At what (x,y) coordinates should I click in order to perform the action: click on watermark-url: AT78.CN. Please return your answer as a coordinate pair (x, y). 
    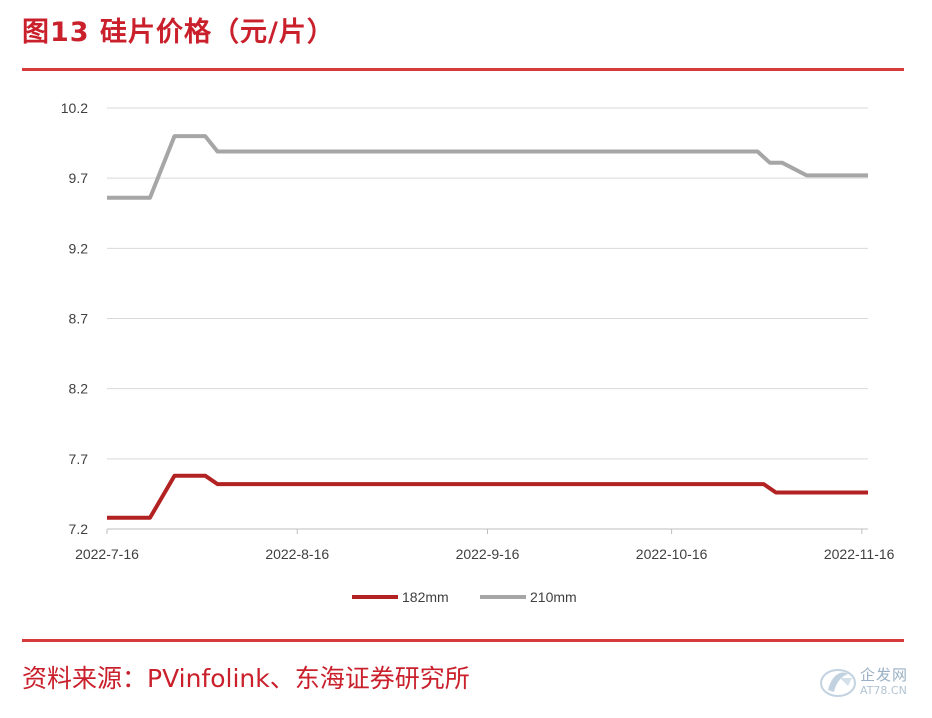
    Looking at the image, I should click on (883, 690).